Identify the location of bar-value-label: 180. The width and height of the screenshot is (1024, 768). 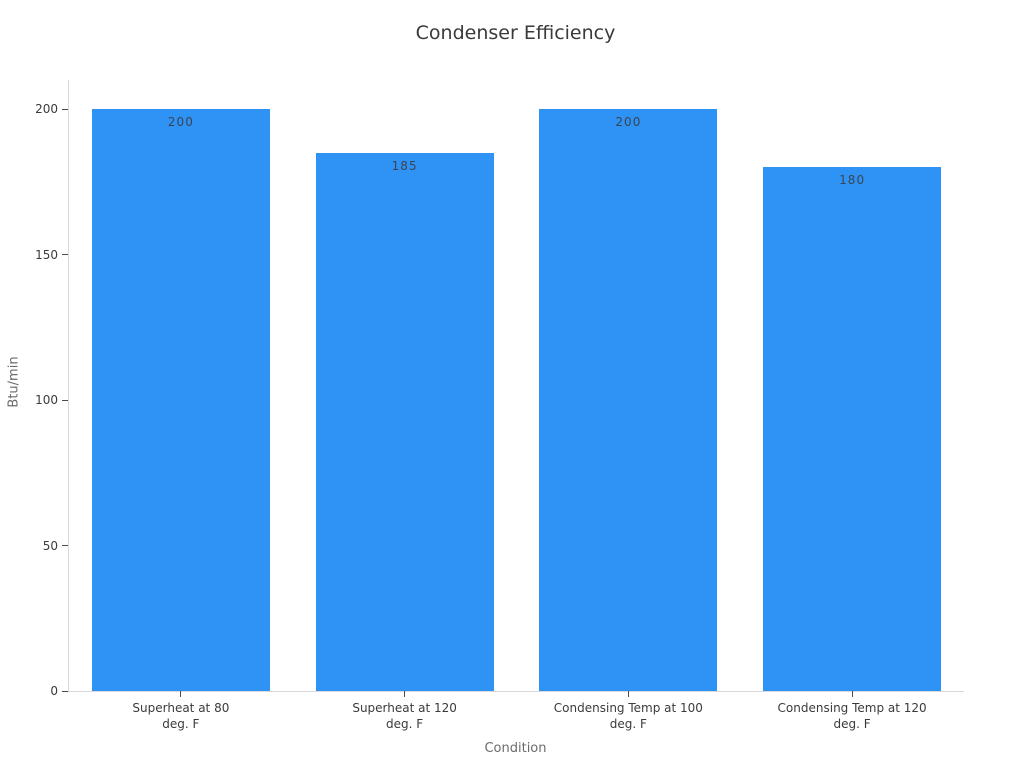
(852, 180).